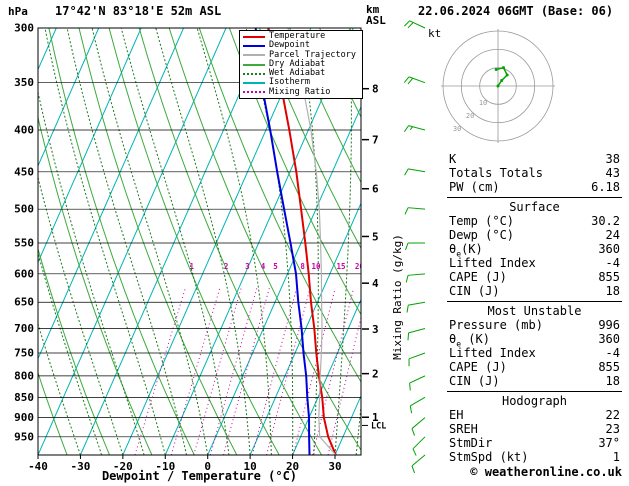 The image size is (629, 486). What do you see at coordinates (534, 221) in the screenshot?
I see `table-row-surface-temp: Temp (°C) 30.2` at bounding box center [534, 221].